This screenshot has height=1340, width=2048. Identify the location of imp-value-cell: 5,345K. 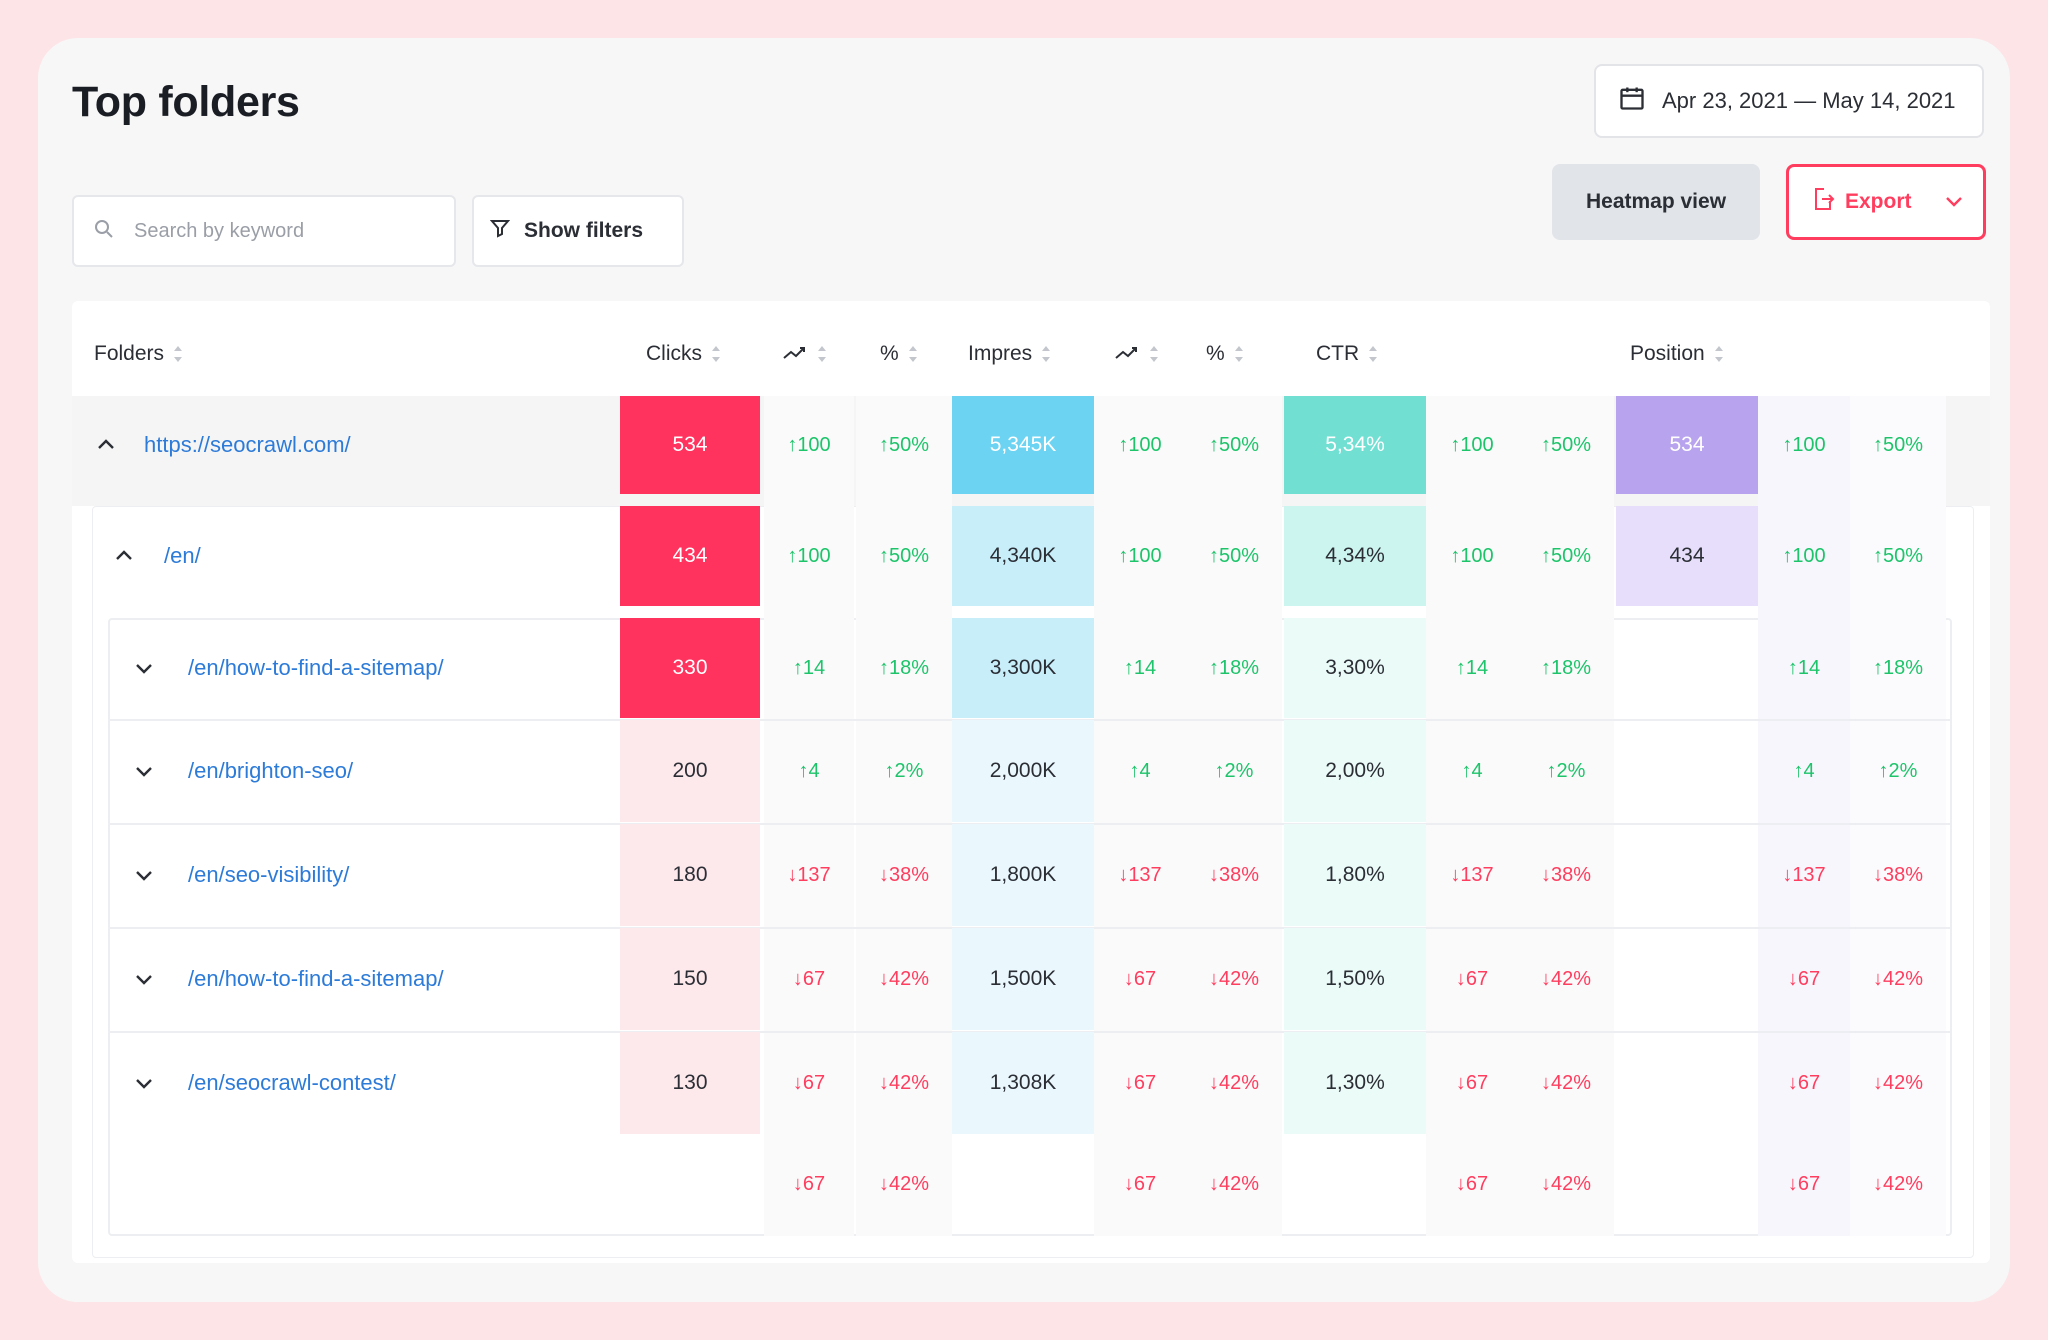
(1023, 445).